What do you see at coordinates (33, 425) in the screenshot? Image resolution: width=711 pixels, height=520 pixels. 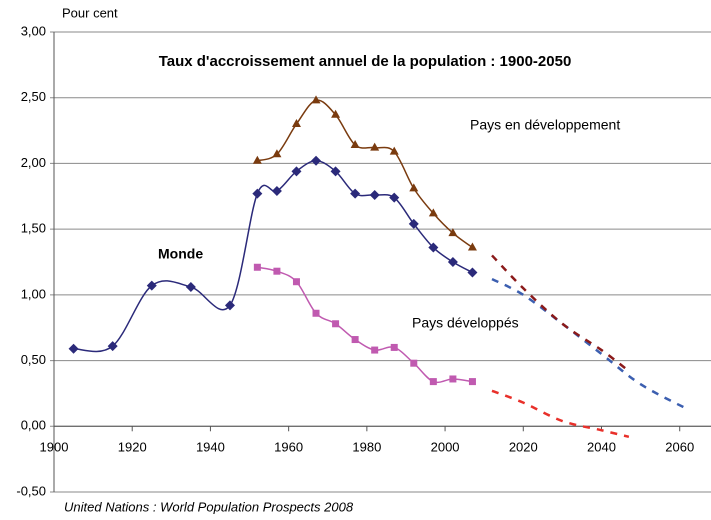 I see `y-tick-label: 0,00` at bounding box center [33, 425].